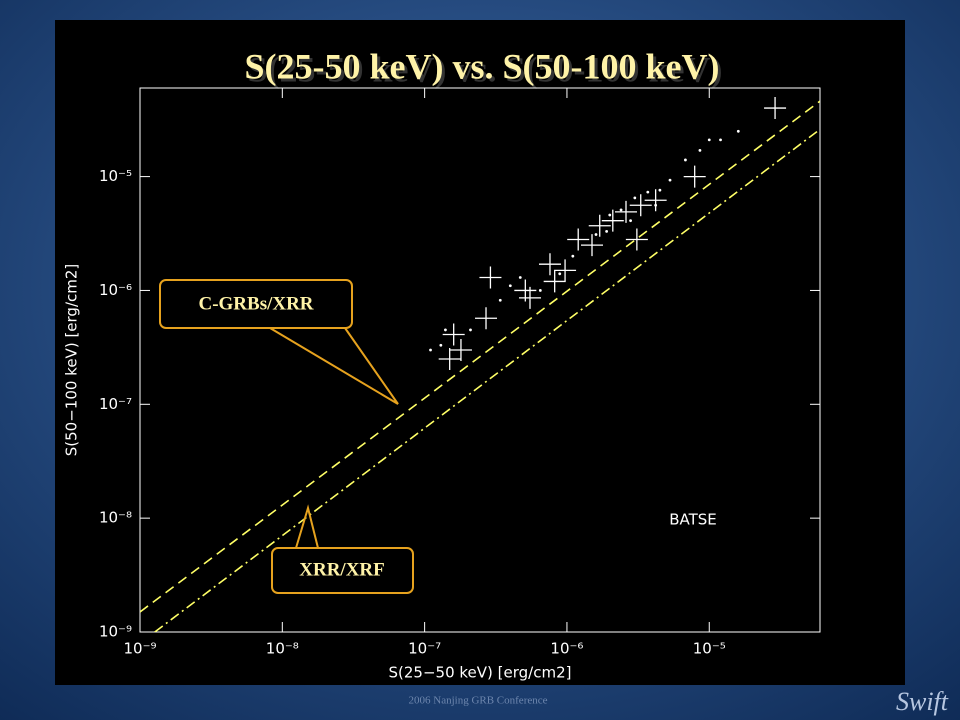 This screenshot has height=720, width=960. Describe the element at coordinates (482, 66) in the screenshot. I see `chart-title: S(25-50 keV) vs. S(50-100 keV)` at that location.